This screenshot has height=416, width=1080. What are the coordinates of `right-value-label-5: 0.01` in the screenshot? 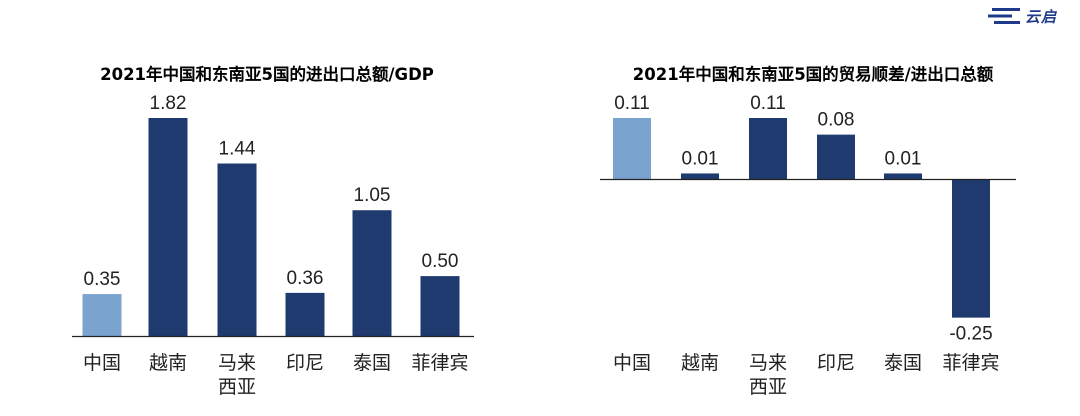 It's located at (903, 158).